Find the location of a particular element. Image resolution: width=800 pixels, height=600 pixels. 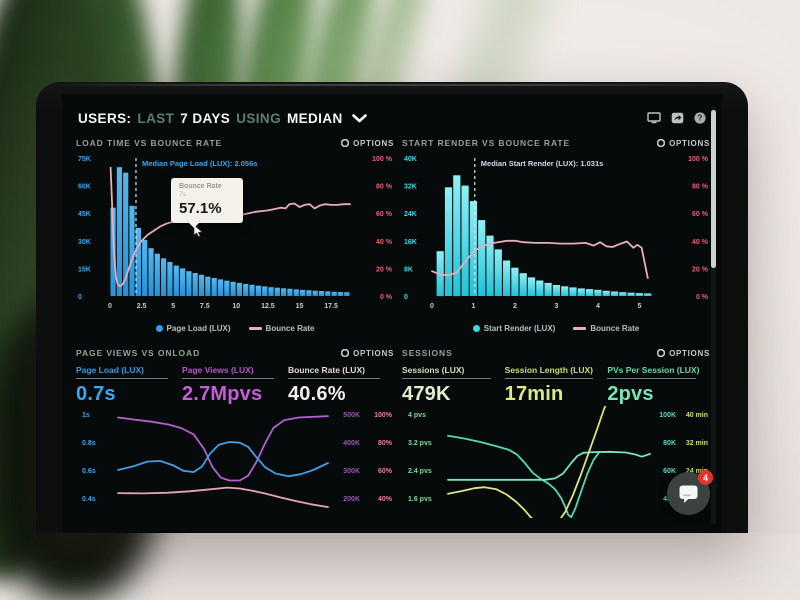

metric-label: Sessions (LUX) is located at coordinates (446, 372).